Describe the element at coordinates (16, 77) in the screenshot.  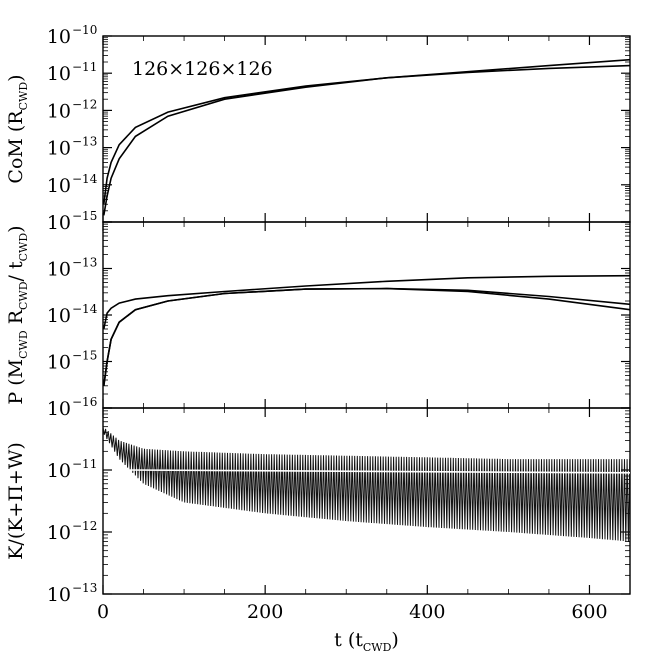
I see `y-axis-label-end: )` at that location.